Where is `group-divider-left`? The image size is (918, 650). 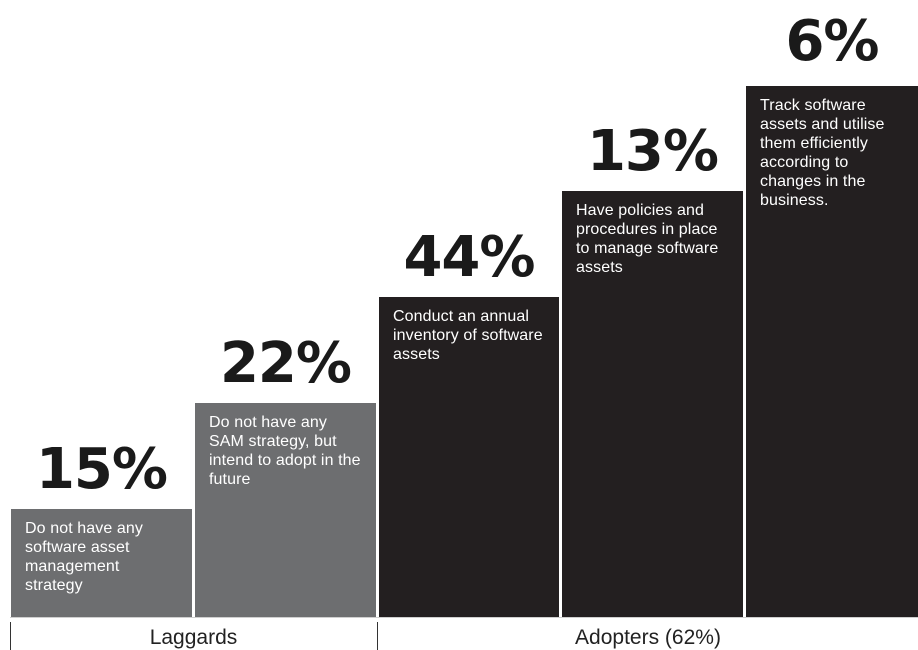
group-divider-left is located at coordinates (10, 636).